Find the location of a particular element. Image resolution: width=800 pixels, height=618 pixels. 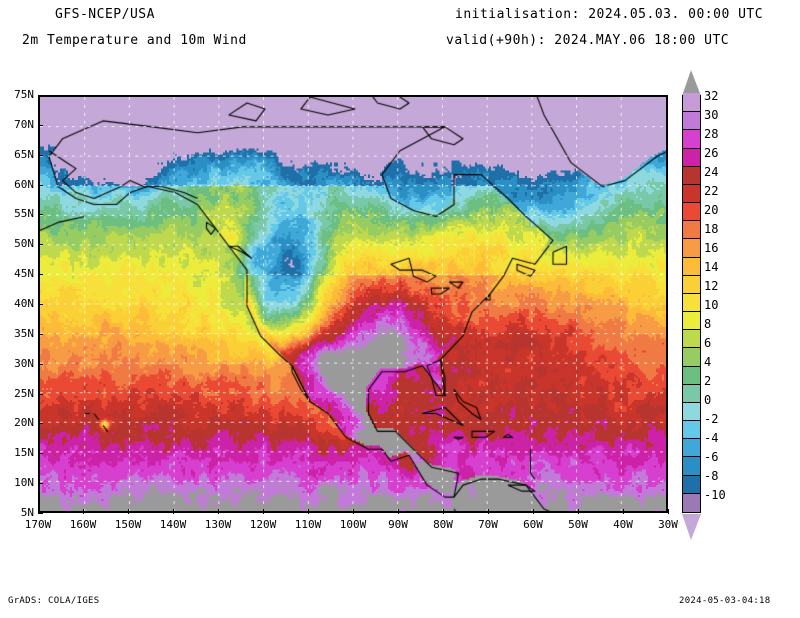

colorbar-over-arrow-icon is located at coordinates (691, 83).